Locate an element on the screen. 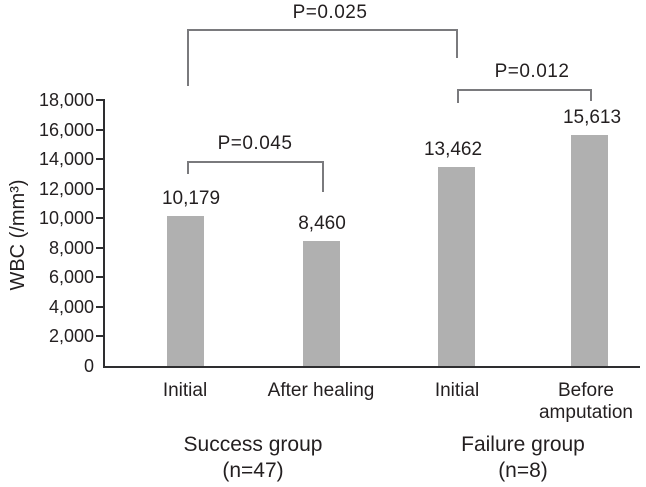  p-value-label: P=0.025 is located at coordinates (330, 12).